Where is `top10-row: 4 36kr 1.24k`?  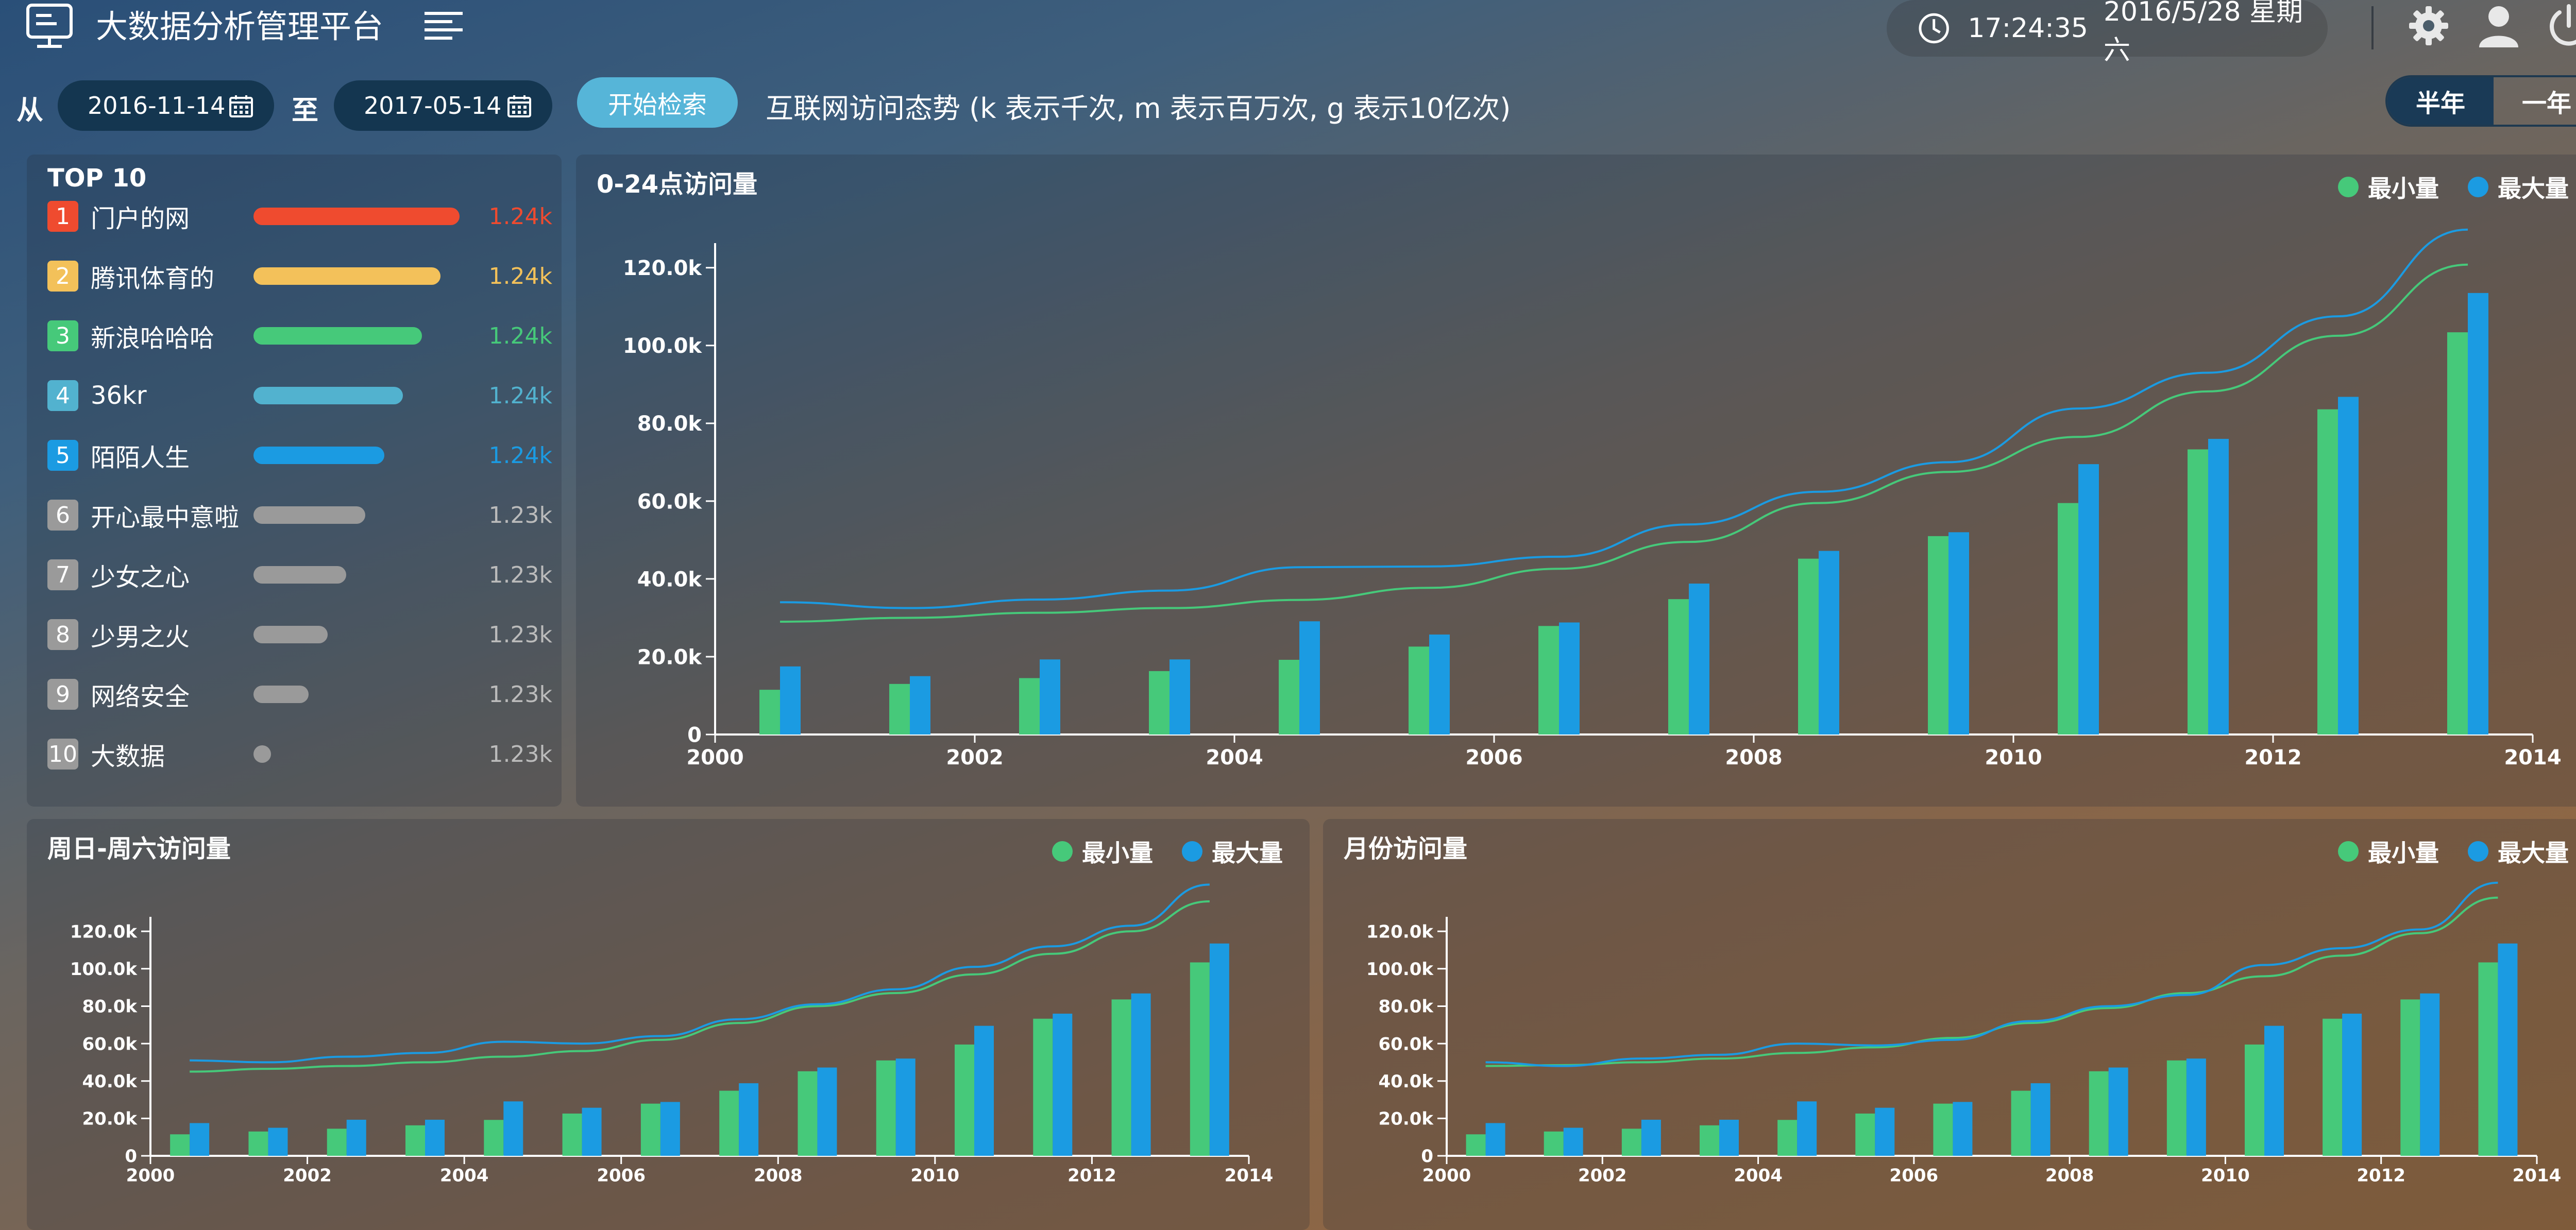 top10-row: 4 36kr 1.24k is located at coordinates (299, 395).